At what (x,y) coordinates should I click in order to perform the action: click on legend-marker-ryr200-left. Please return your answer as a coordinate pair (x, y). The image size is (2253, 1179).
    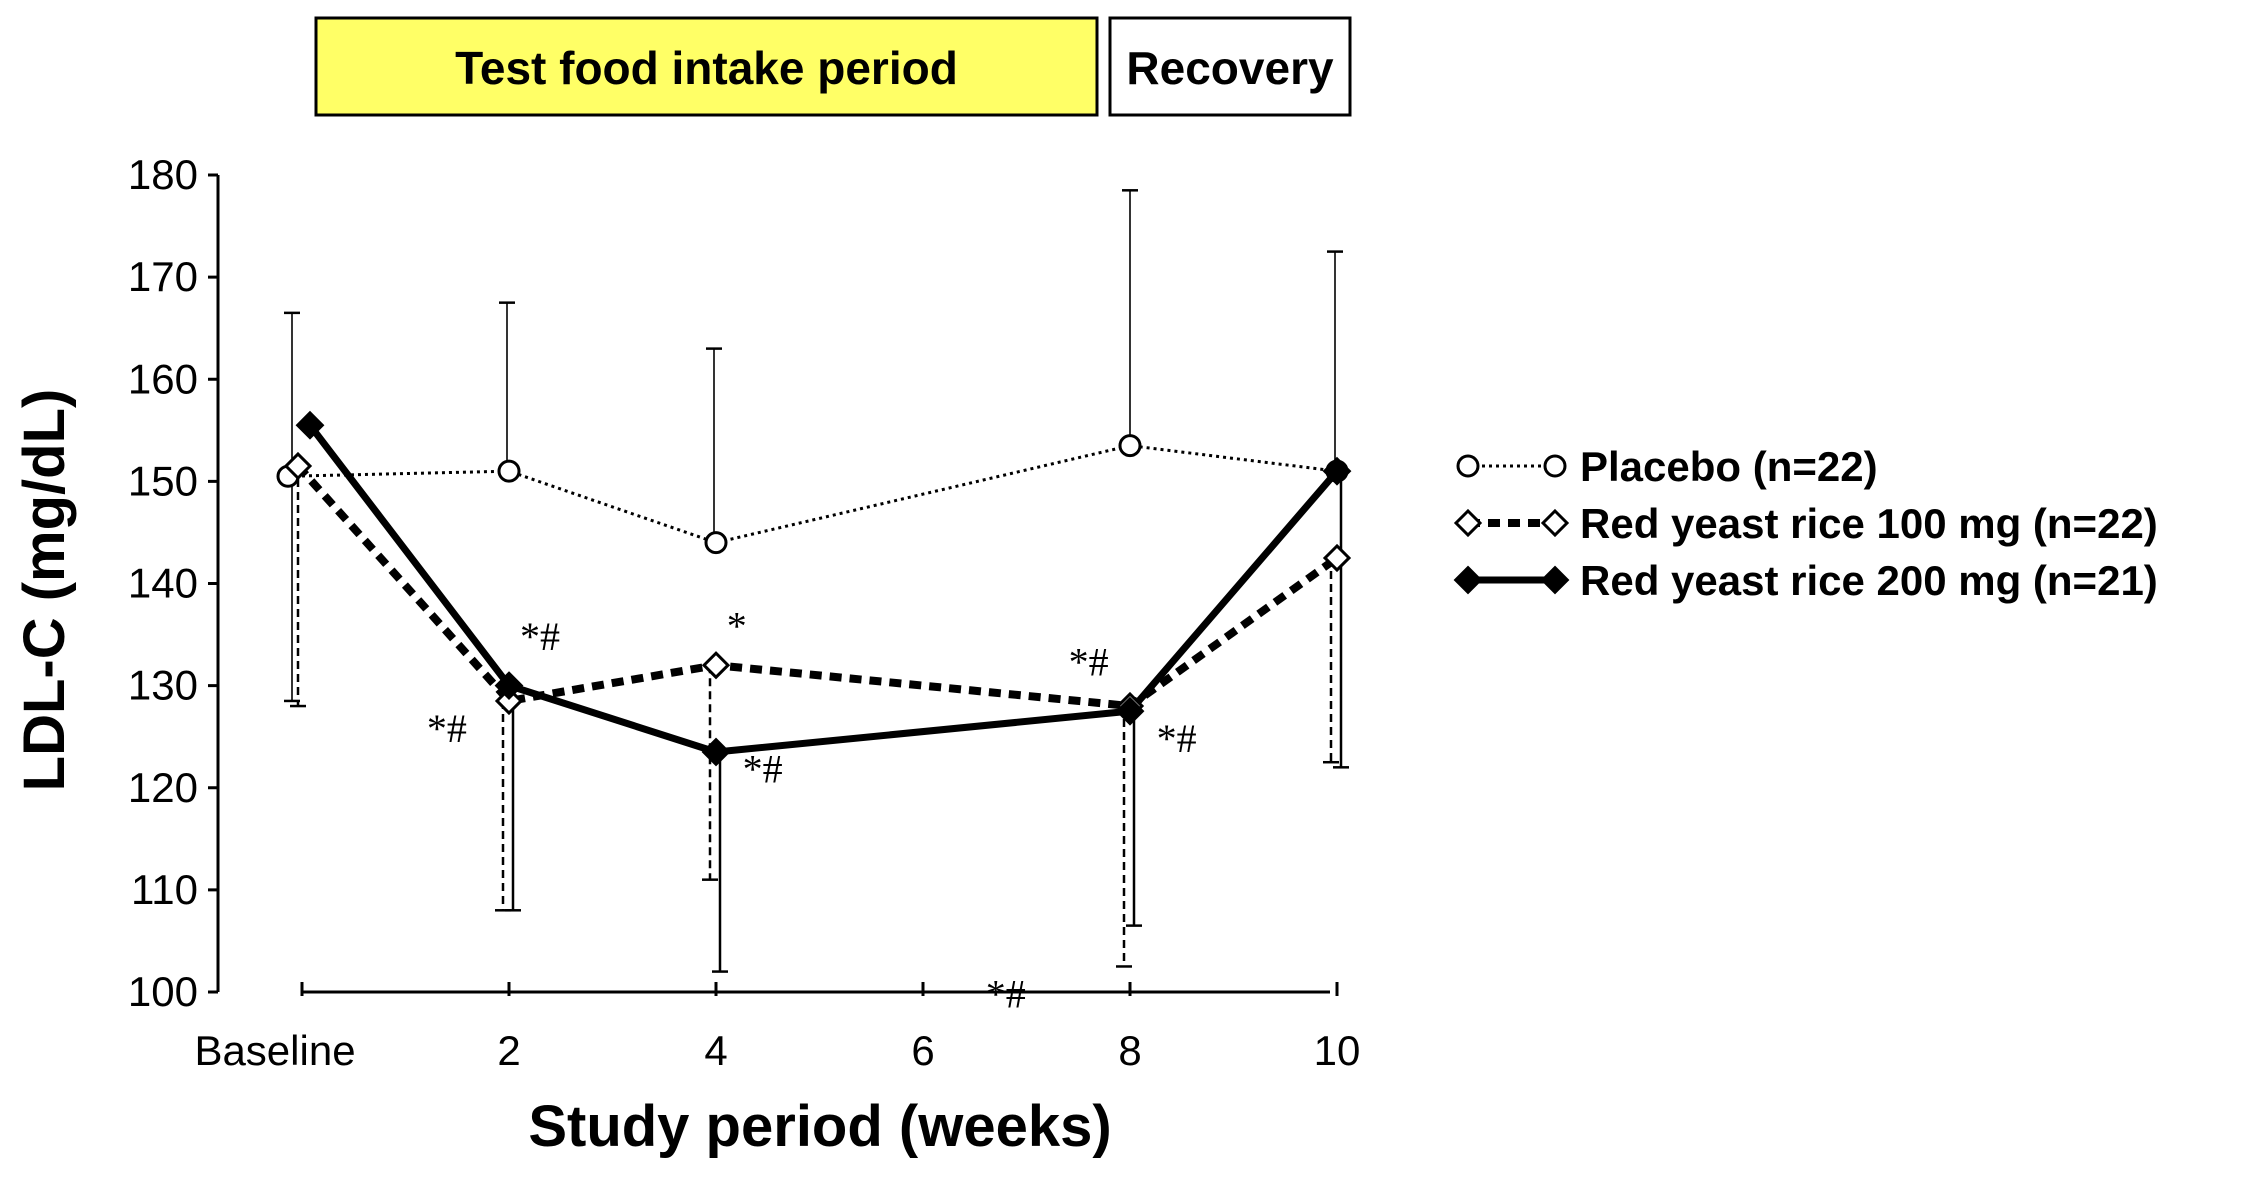
    Looking at the image, I should click on (1468, 580).